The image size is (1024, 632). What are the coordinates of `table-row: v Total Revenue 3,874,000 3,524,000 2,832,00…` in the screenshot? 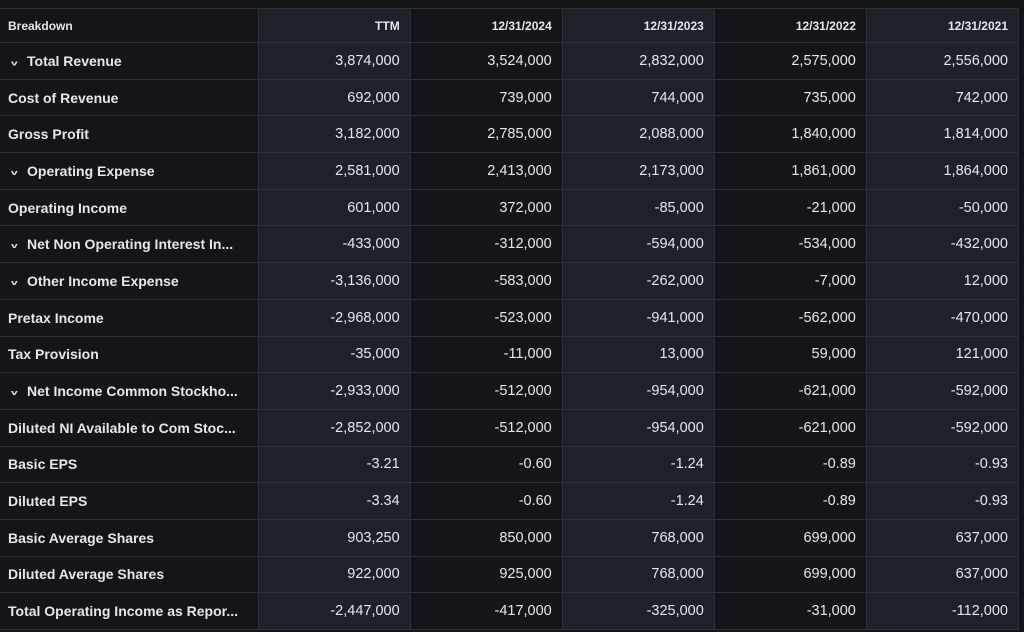 It's located at (510, 61).